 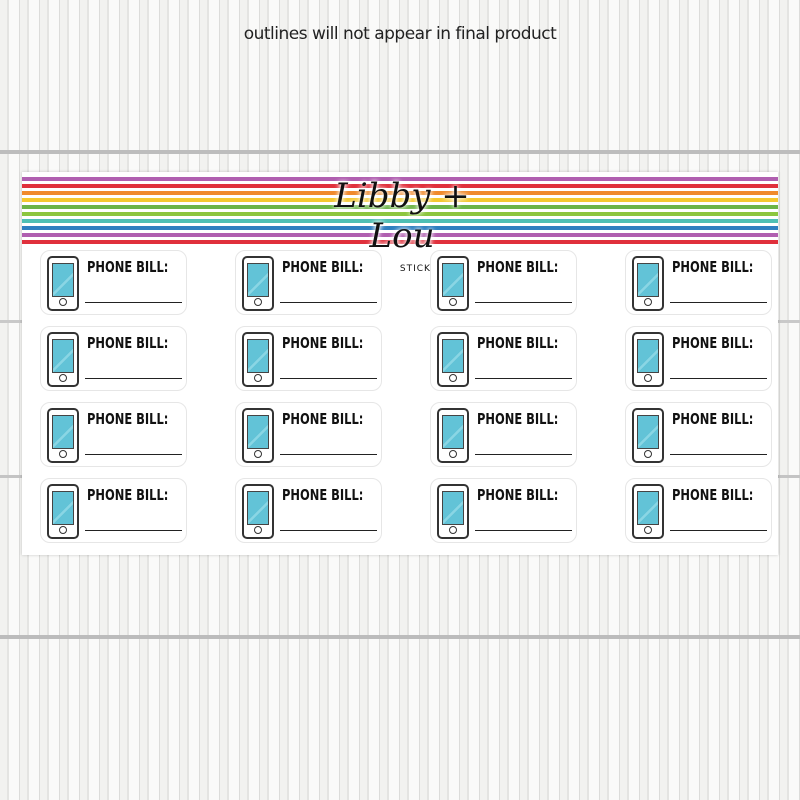 I want to click on rainbow-header, so click(x=400, y=212).